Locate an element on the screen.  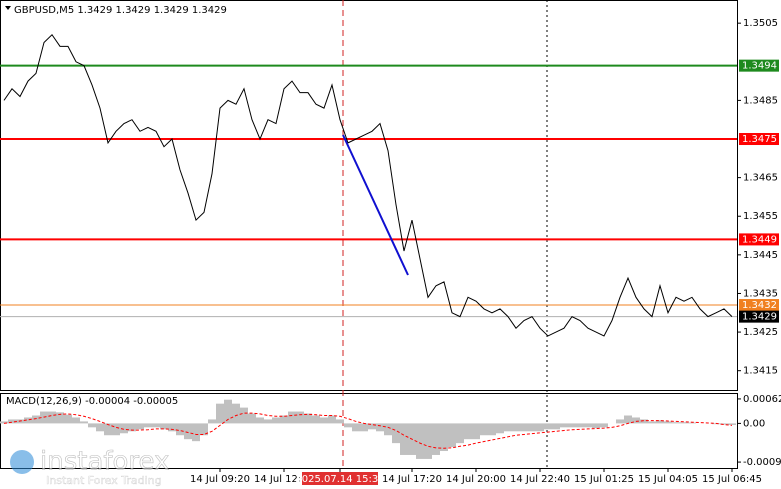
level-label: 1.3475 is located at coordinates (759, 139).